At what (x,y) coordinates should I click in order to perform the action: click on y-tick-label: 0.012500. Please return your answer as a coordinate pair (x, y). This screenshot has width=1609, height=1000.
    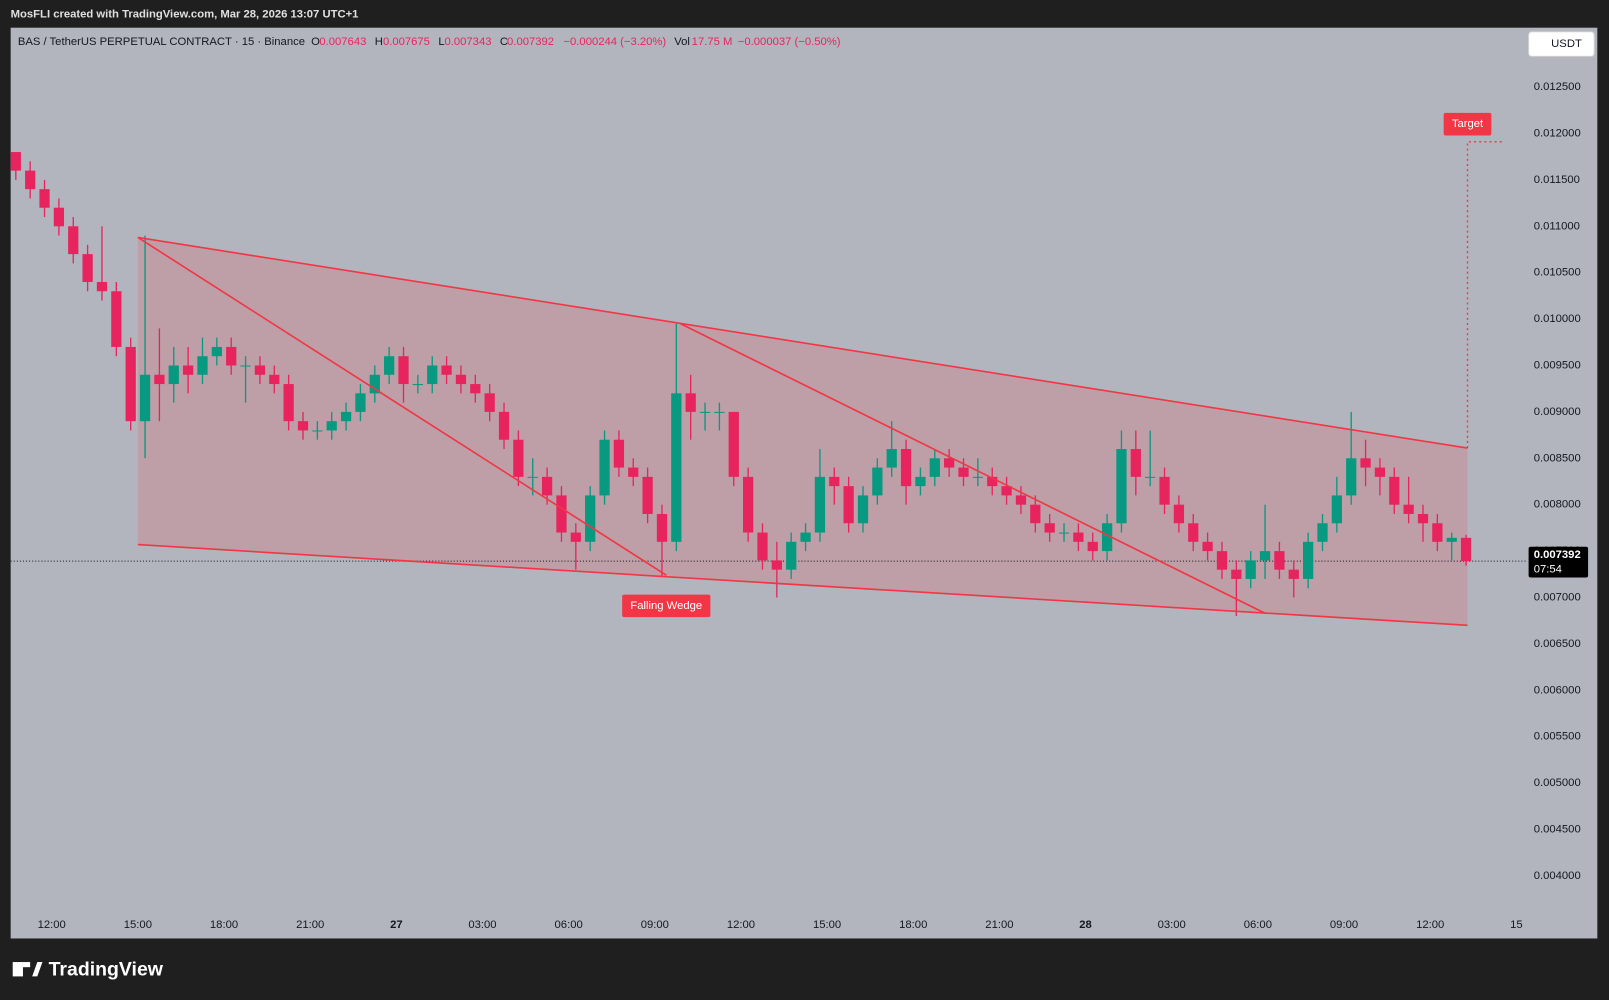
    Looking at the image, I should click on (1557, 87).